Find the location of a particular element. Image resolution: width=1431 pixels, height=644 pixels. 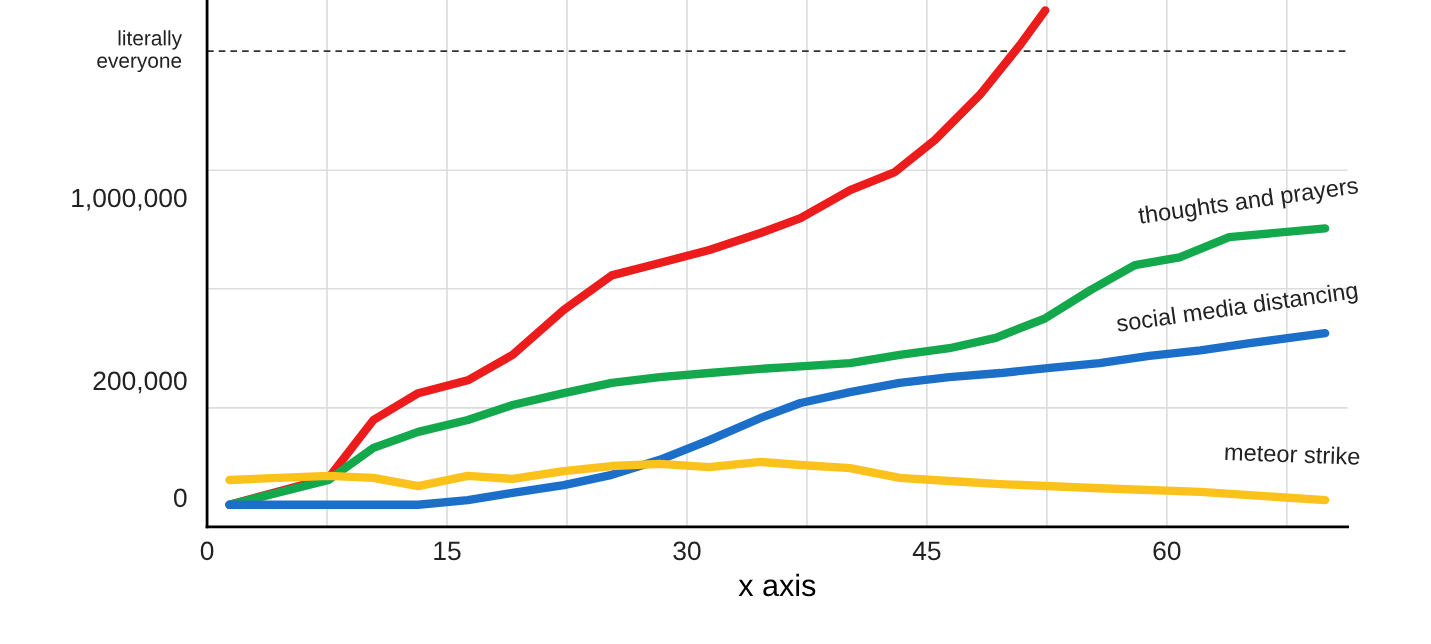

x-tick-label: 30 is located at coordinates (687, 551).